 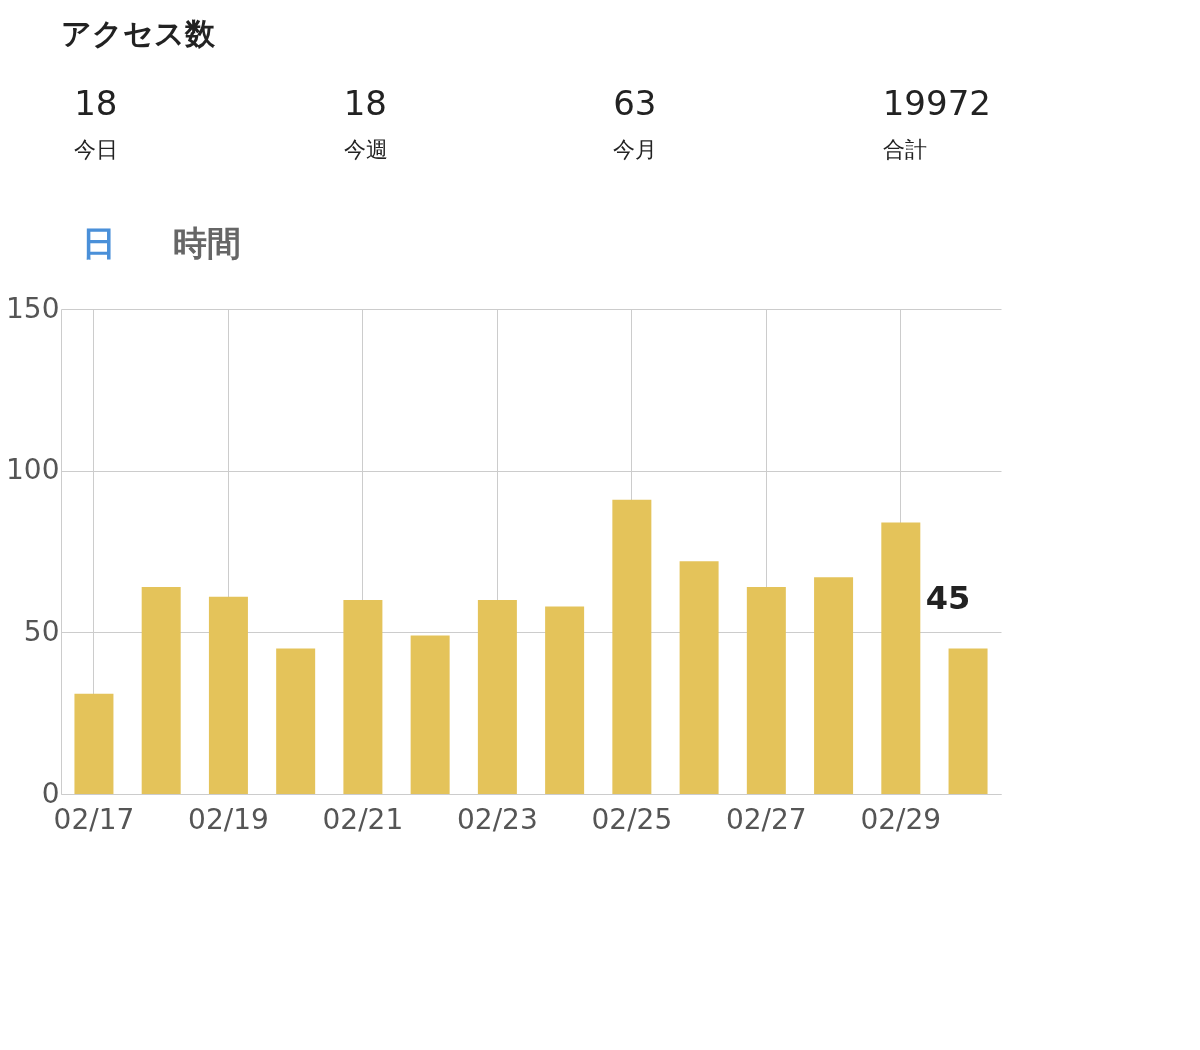 What do you see at coordinates (904, 149) in the screenshot?
I see `text: 合計` at bounding box center [904, 149].